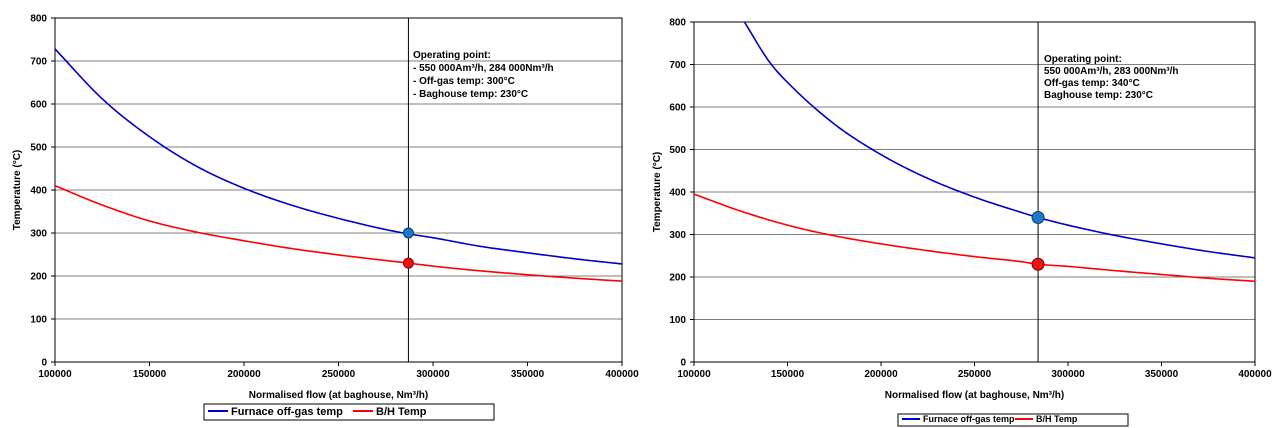 The height and width of the screenshot is (428, 1274). Describe the element at coordinates (1092, 83) in the screenshot. I see `annotation-line-3: Off-gas temp: 340°C` at that location.